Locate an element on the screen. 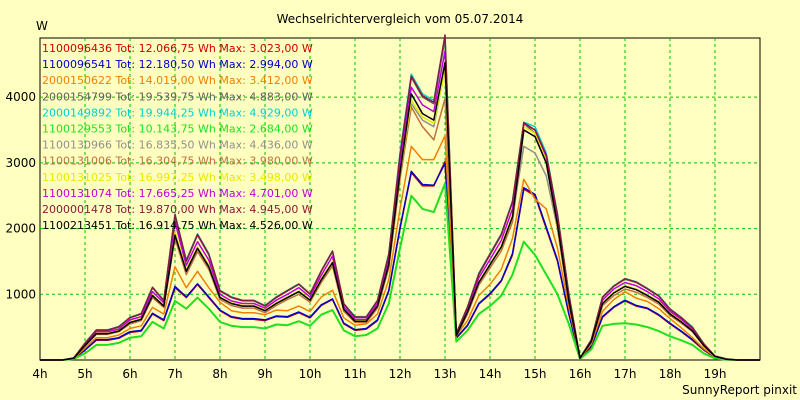 This screenshot has height=400, width=800. x-tick-label: 15h is located at coordinates (535, 374).